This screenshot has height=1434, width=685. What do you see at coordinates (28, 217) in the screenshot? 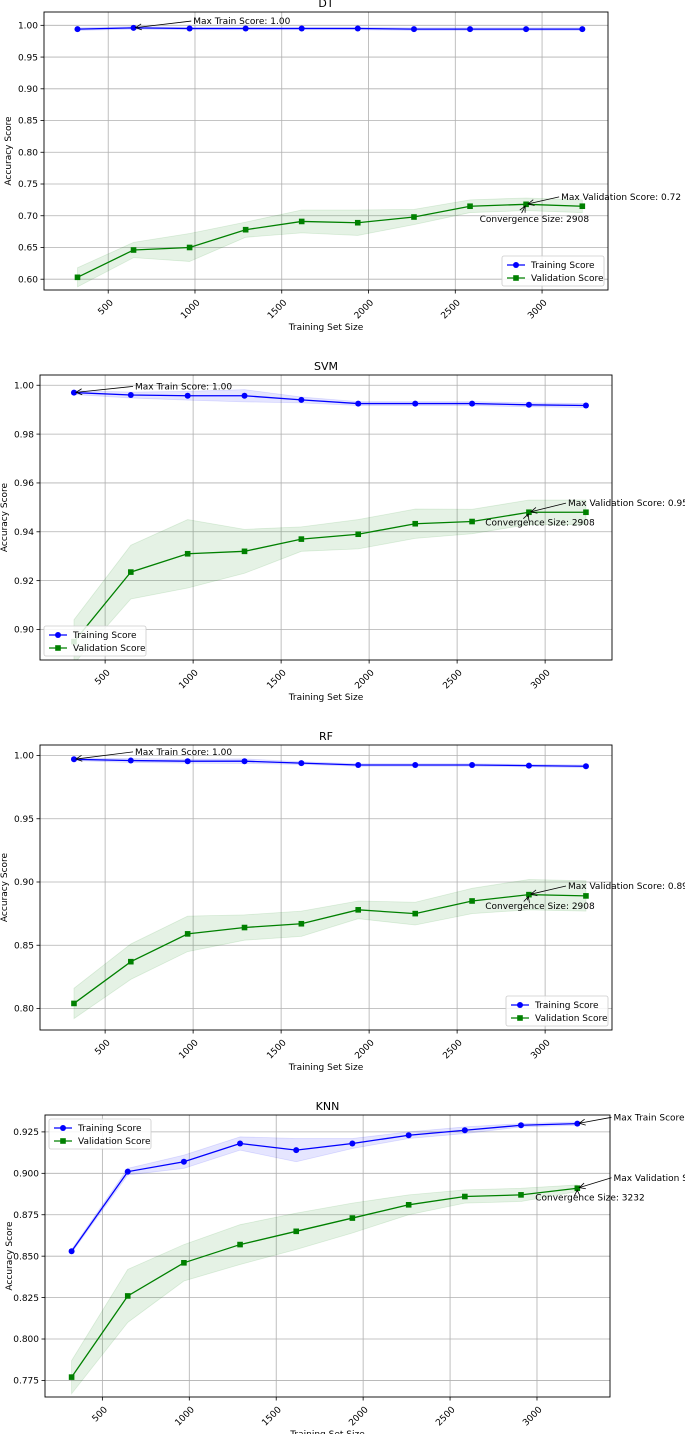
I see `y-tick-label: 0.70` at bounding box center [28, 217].